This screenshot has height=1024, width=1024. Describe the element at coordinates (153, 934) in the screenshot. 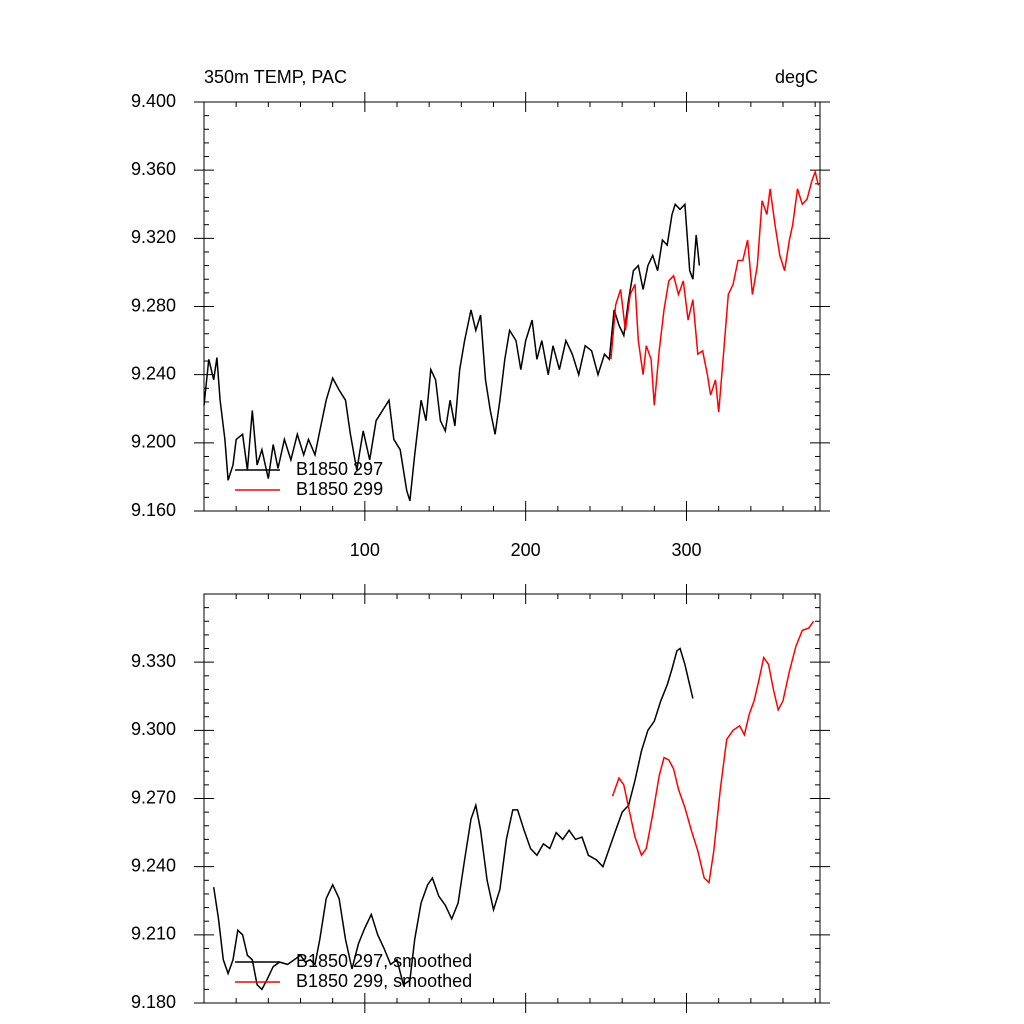

I see `y-tick-label: 9.210` at that location.